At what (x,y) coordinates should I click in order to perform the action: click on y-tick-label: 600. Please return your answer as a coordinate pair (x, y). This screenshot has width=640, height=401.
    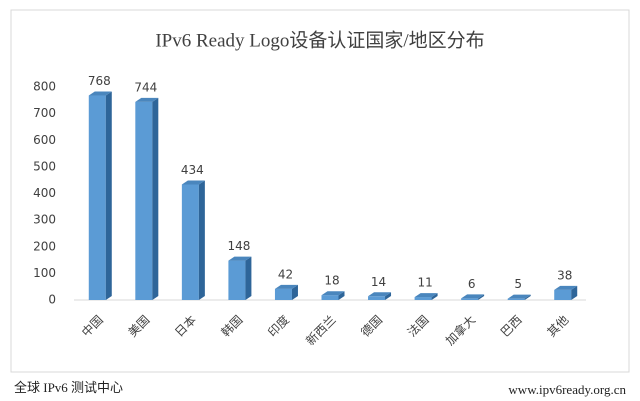
    Looking at the image, I should click on (44, 140).